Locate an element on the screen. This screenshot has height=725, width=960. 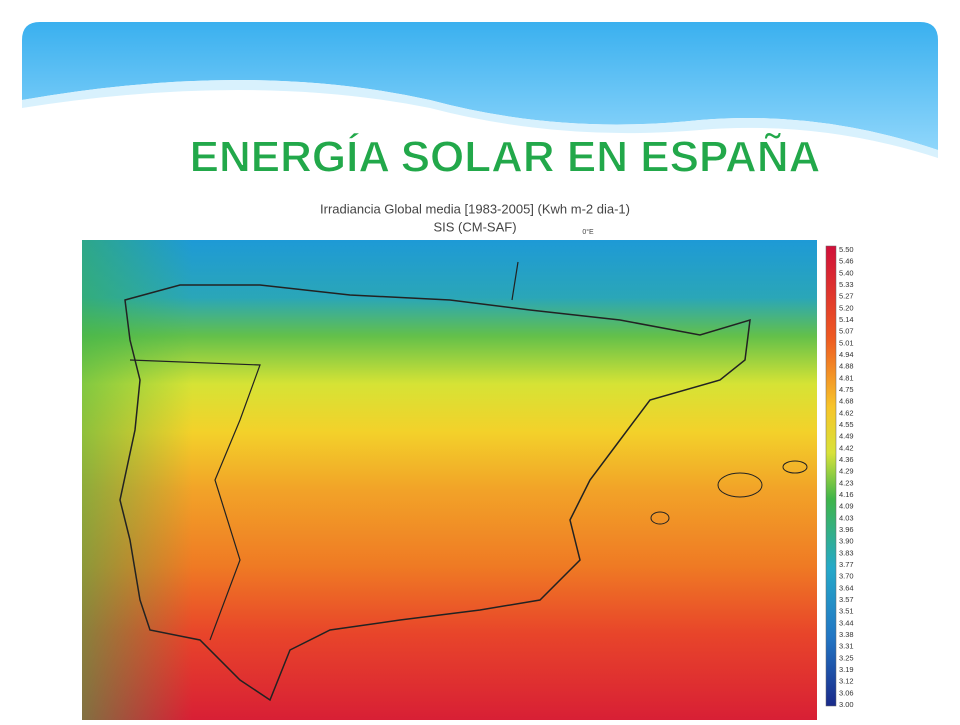
legend-label: 5.07 is located at coordinates (846, 331).